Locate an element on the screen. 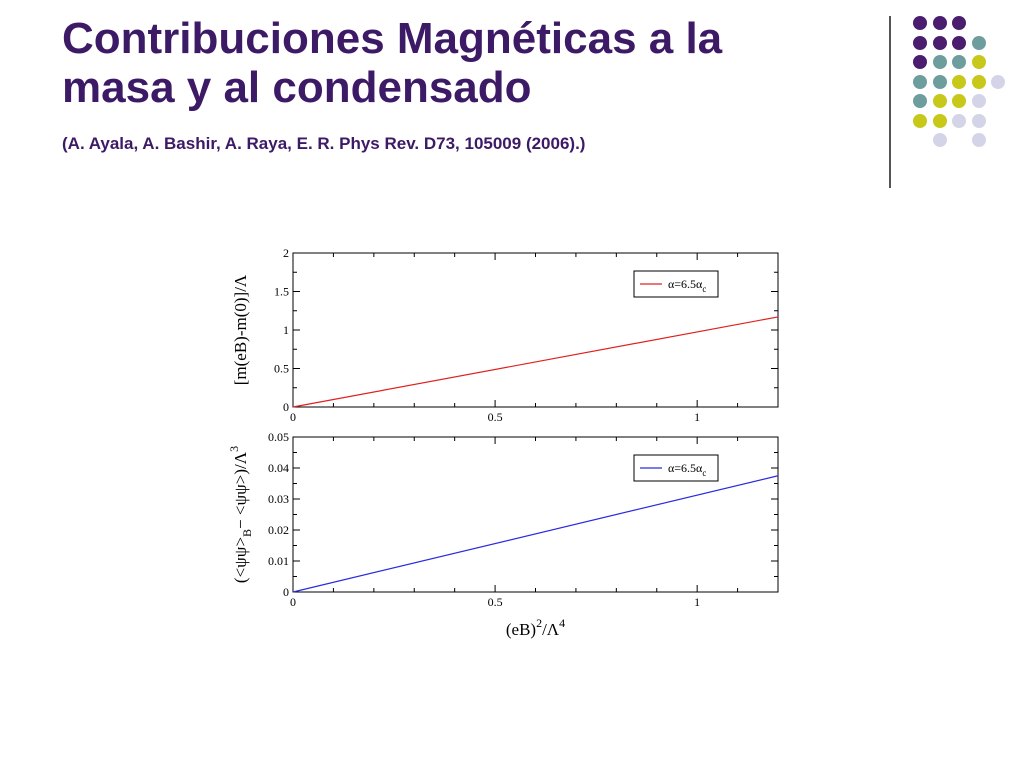  xlabel-sup2: 4 is located at coordinates (562, 623).